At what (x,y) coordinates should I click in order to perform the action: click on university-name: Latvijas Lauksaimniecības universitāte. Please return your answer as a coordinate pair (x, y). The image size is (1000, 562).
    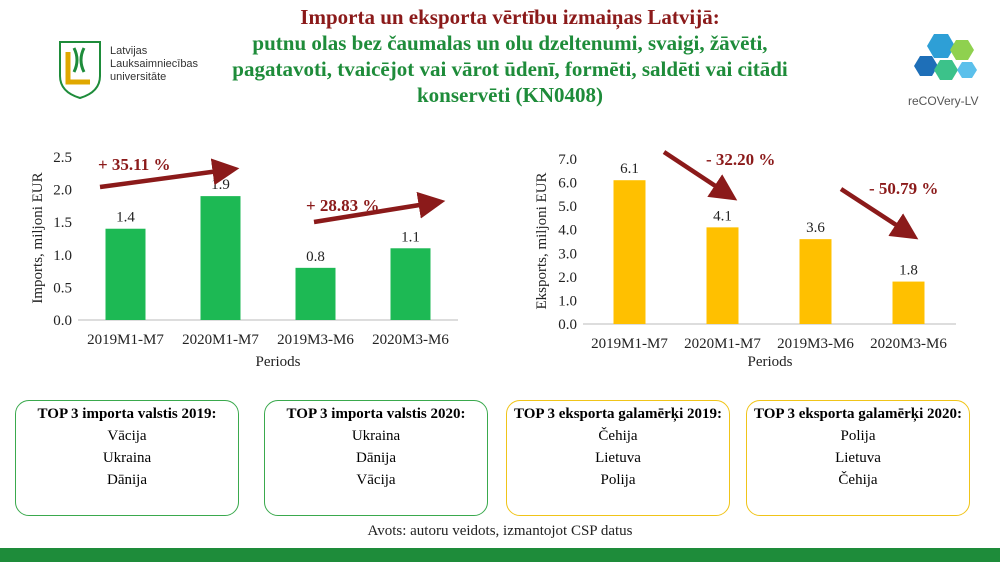
    Looking at the image, I should click on (154, 64).